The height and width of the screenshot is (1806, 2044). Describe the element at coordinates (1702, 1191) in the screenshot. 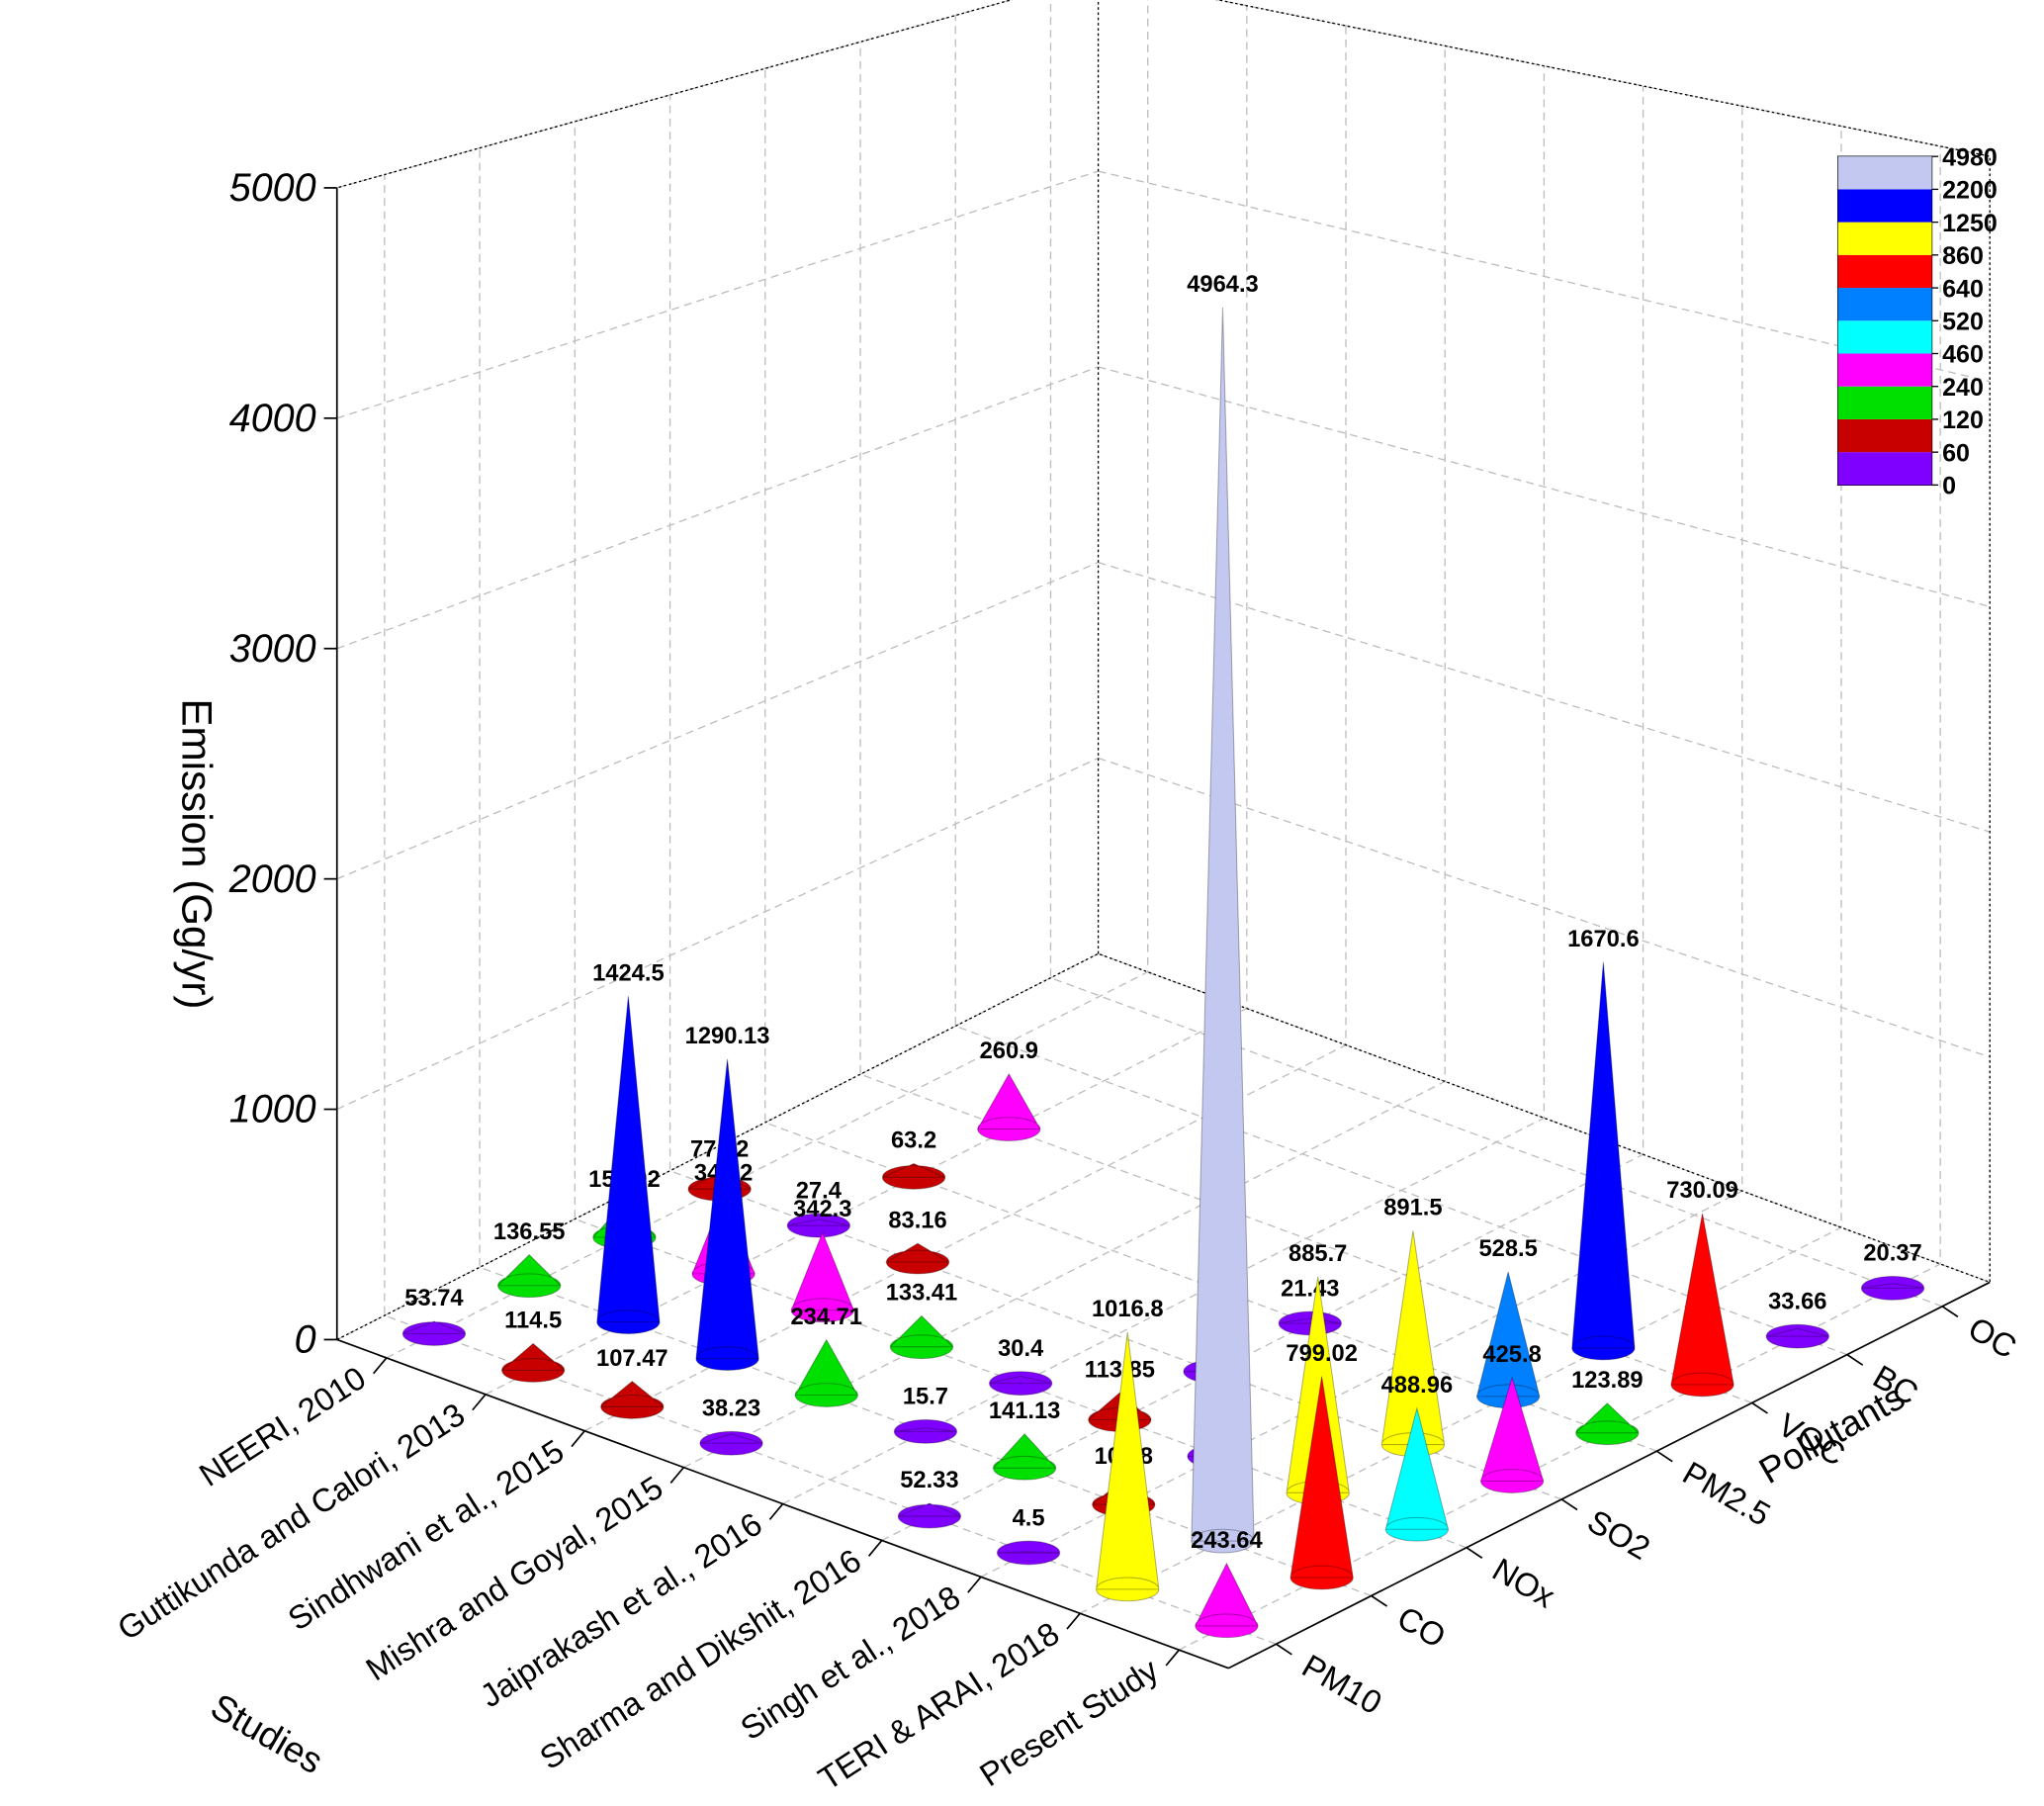

I see `value-label: 730.09` at that location.